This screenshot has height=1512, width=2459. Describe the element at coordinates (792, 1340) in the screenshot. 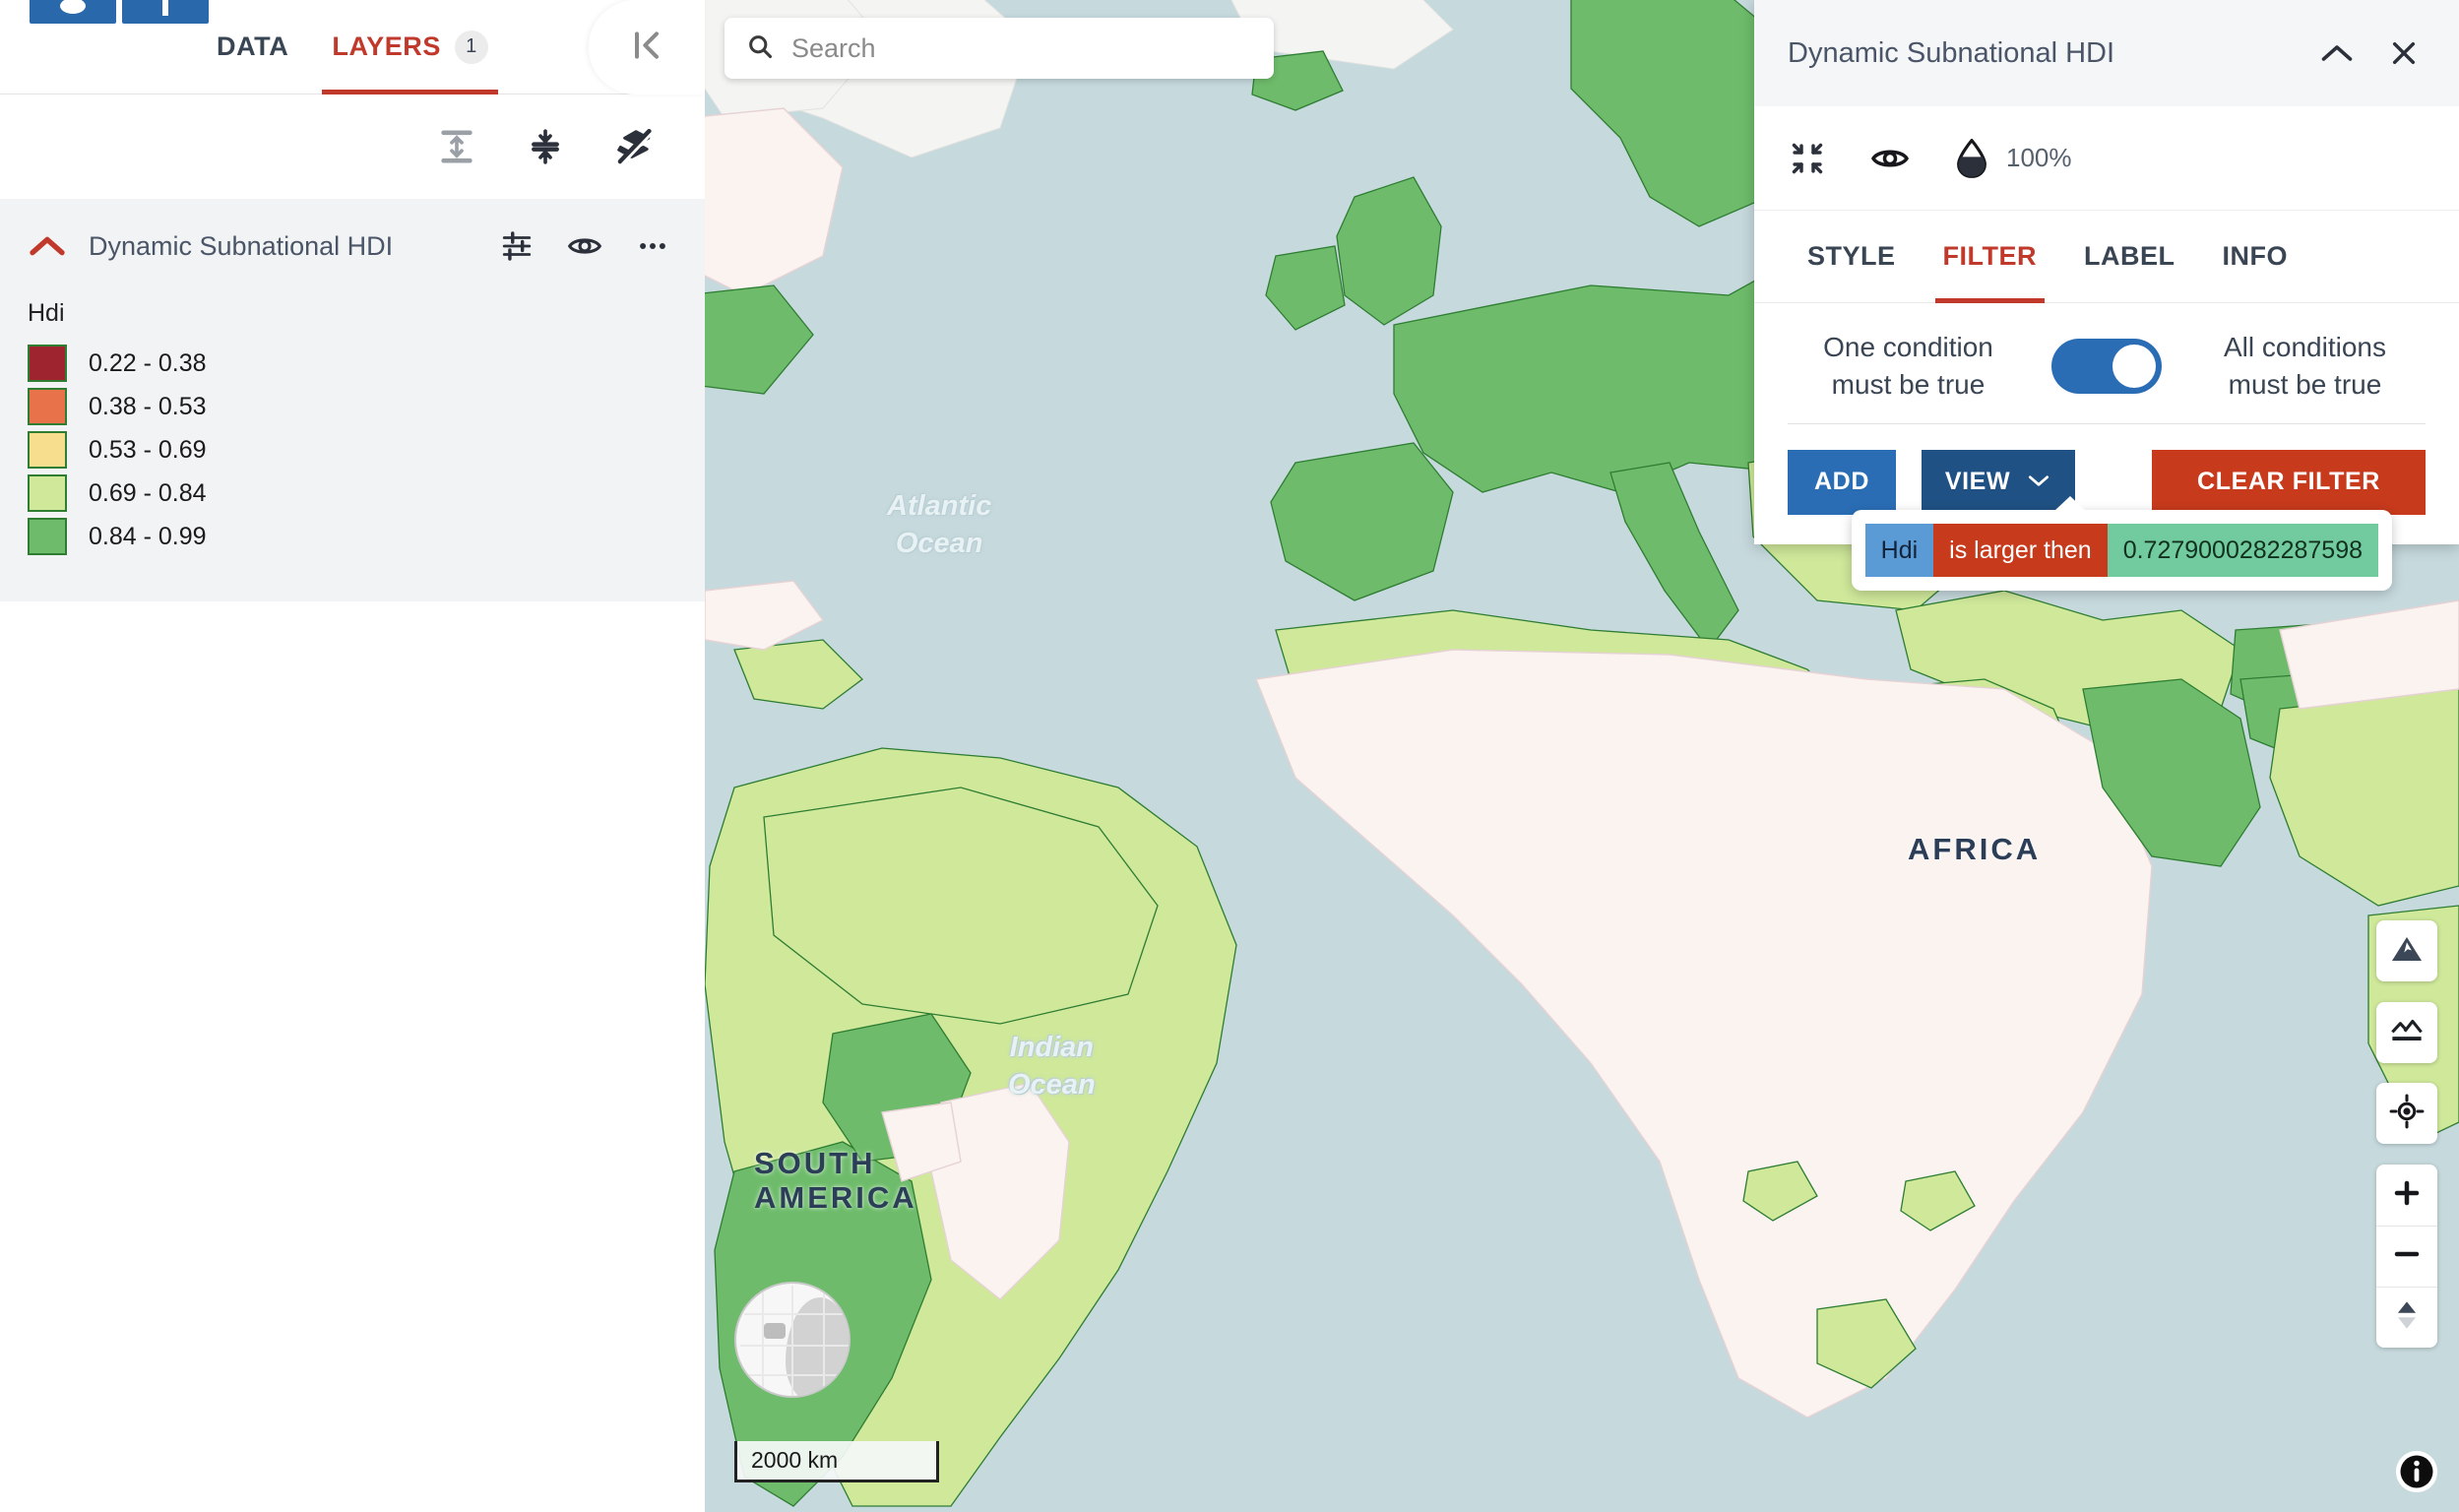

I see `globe-minimap` at that location.